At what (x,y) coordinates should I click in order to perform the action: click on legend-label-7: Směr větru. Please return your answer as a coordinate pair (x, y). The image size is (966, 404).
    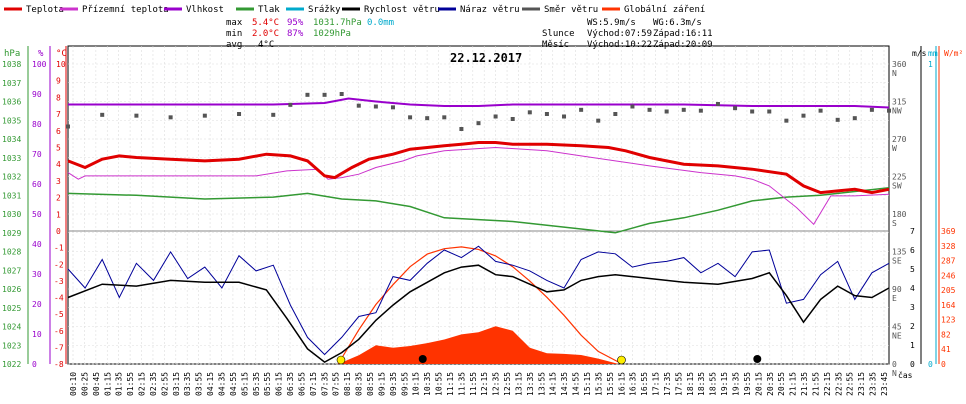
    Looking at the image, I should click on (571, 10).